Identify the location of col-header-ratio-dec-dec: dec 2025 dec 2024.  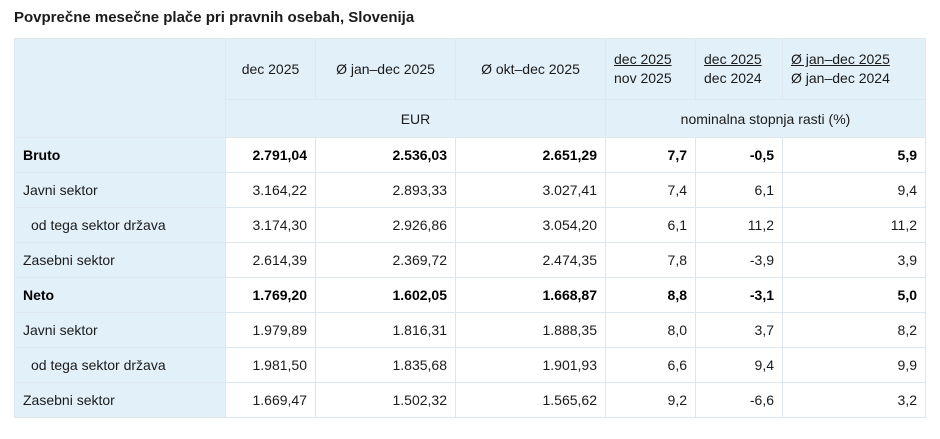
(739, 69).